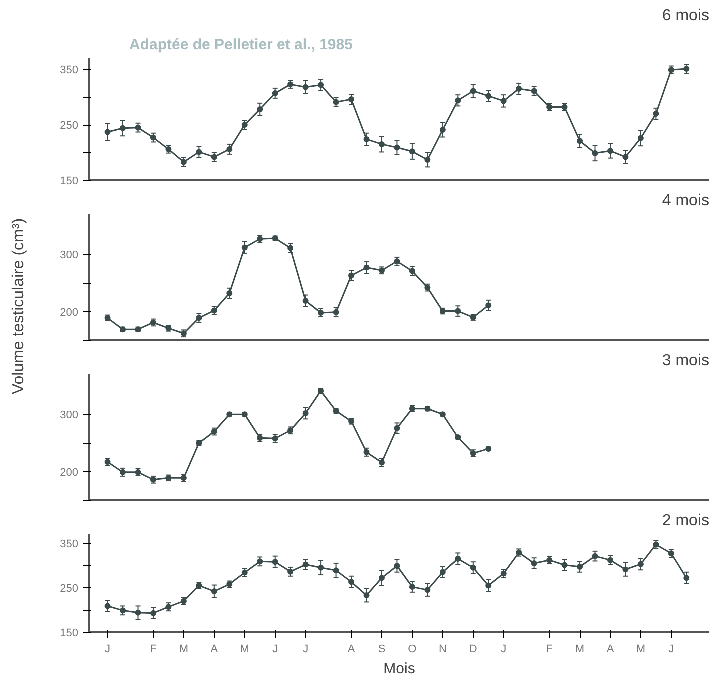 This screenshot has width=724, height=686. I want to click on text: Adaptée de Pelletier et al., 1985, so click(241, 45).